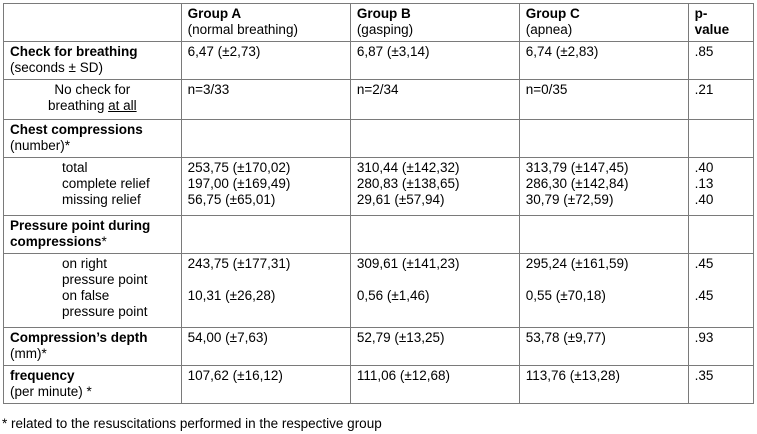 This screenshot has height=434, width=757. Describe the element at coordinates (434, 384) in the screenshot. I see `frequency-b: 111,06 (±12,68)` at that location.